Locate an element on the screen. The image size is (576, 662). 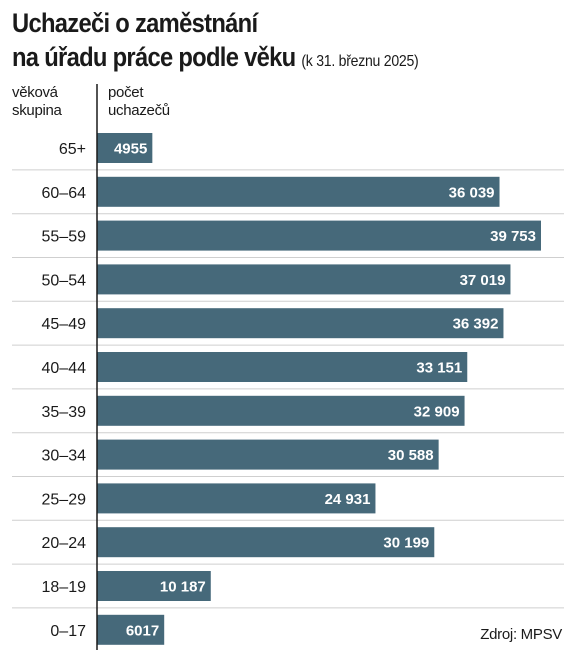
x-axis-header: počet uchazečů is located at coordinates (158, 102).